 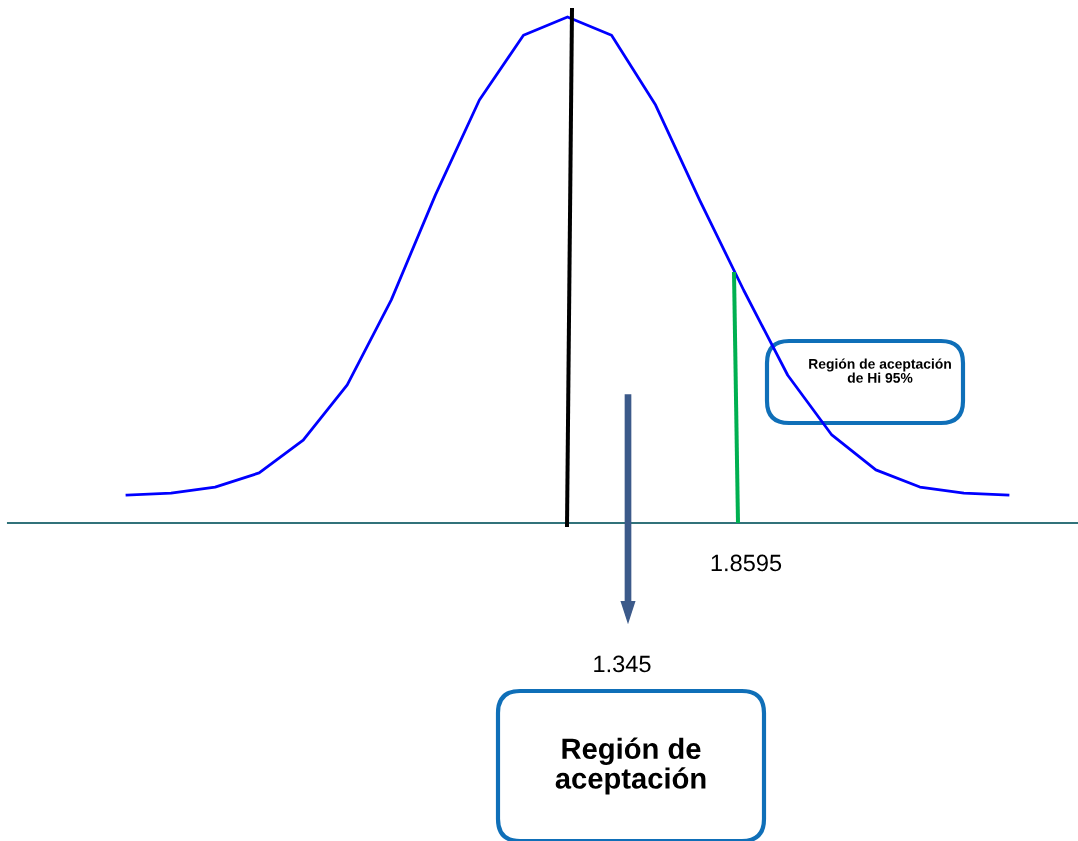 I want to click on text: 1.8595, so click(x=746, y=563).